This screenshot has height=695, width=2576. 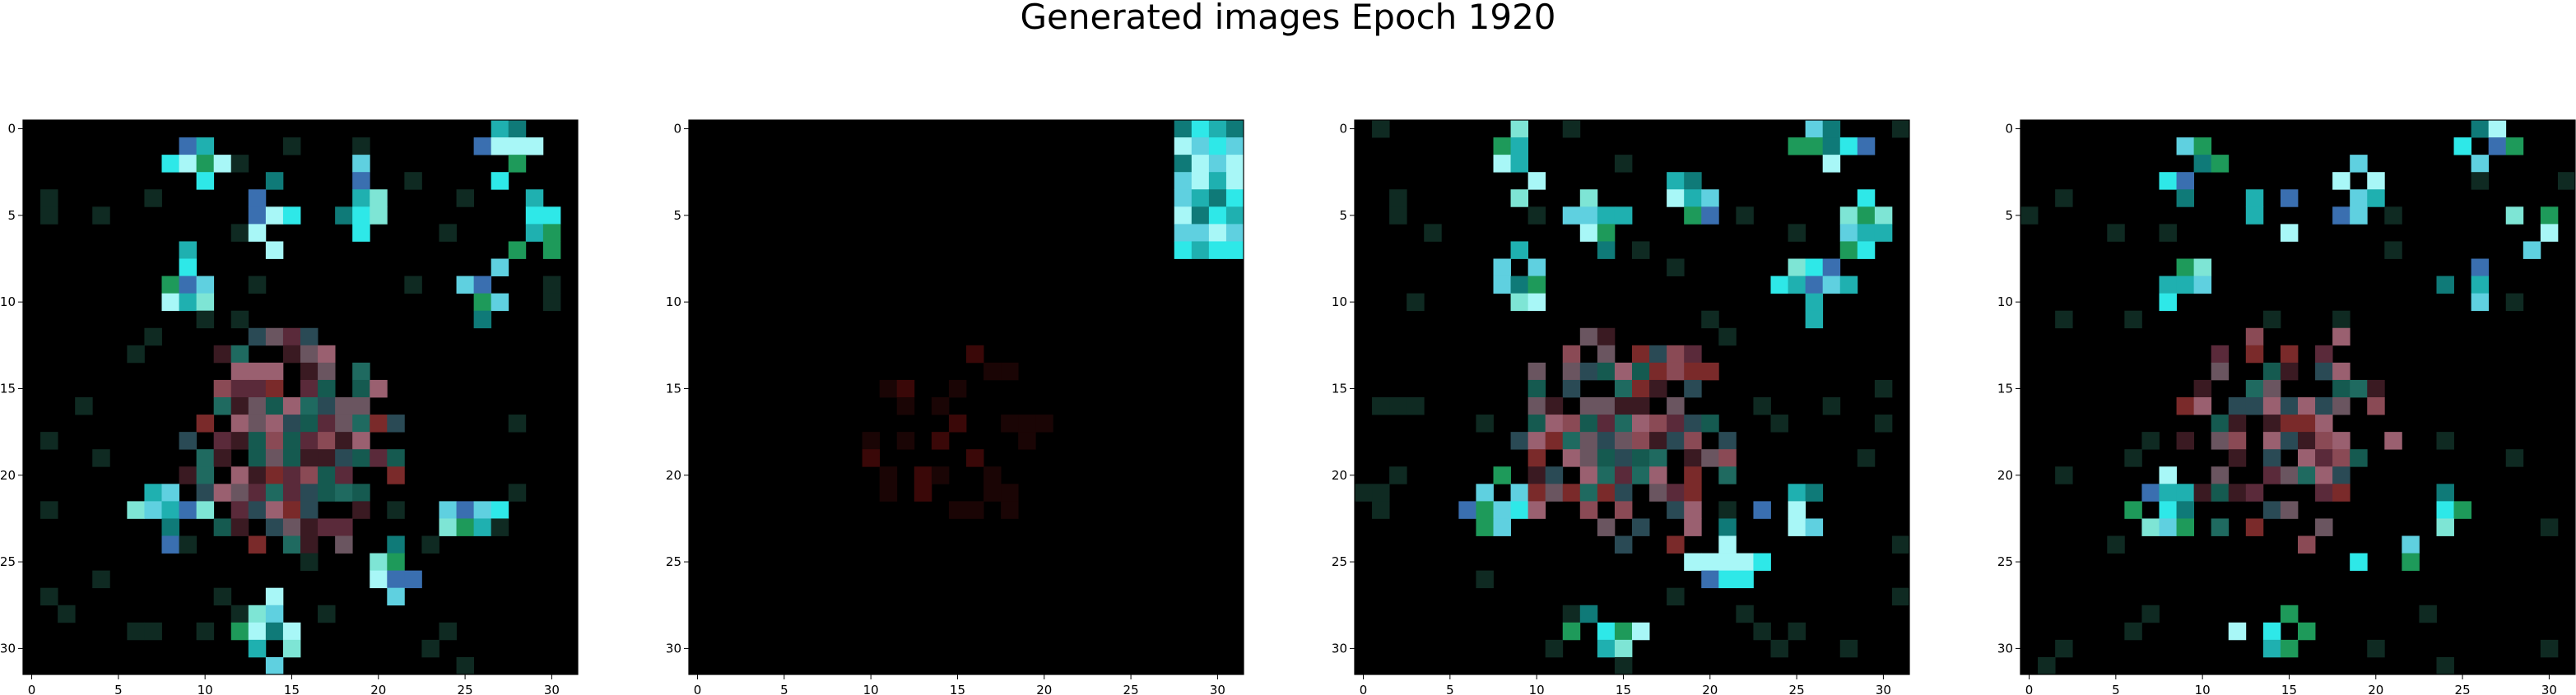 What do you see at coordinates (2005, 648) in the screenshot?
I see `y-tick-label: 30` at bounding box center [2005, 648].